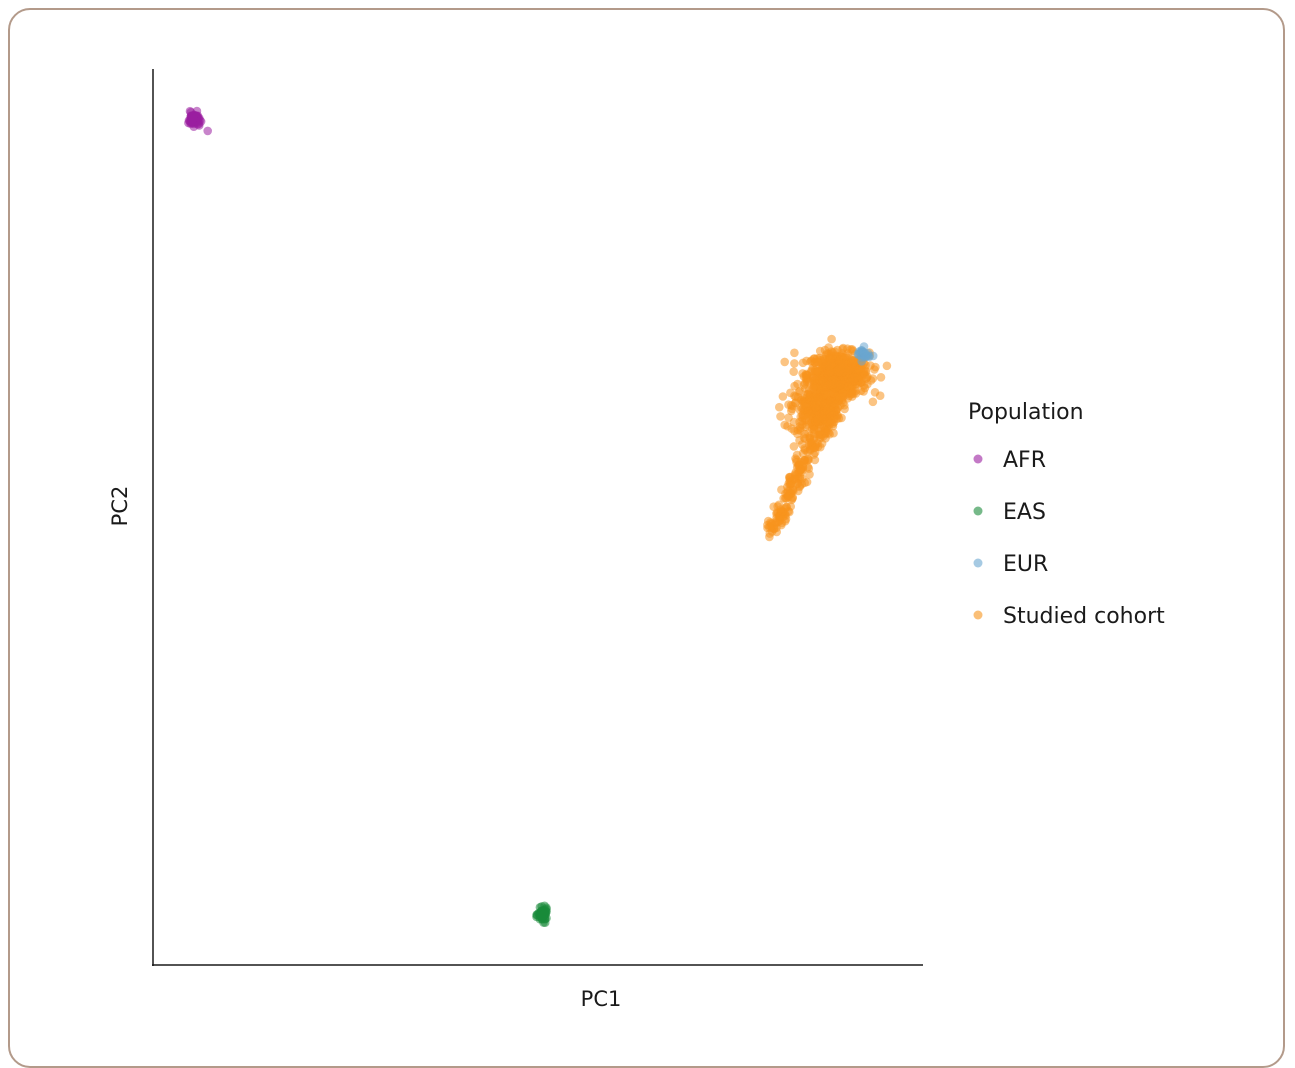 This screenshot has height=1068, width=1295. What do you see at coordinates (1084, 616) in the screenshot?
I see `legend-label-studied-cohort: Studied cohort` at bounding box center [1084, 616].